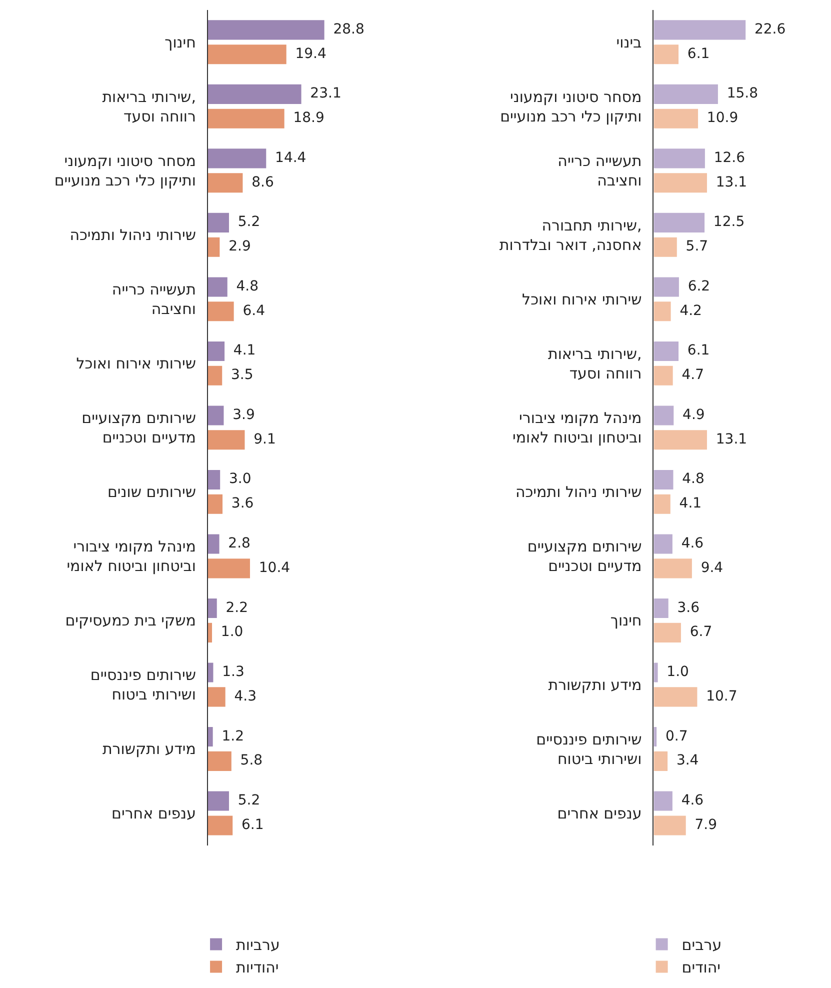  I want to click on y-tick-label: שירותים שונים, so click(151, 492).